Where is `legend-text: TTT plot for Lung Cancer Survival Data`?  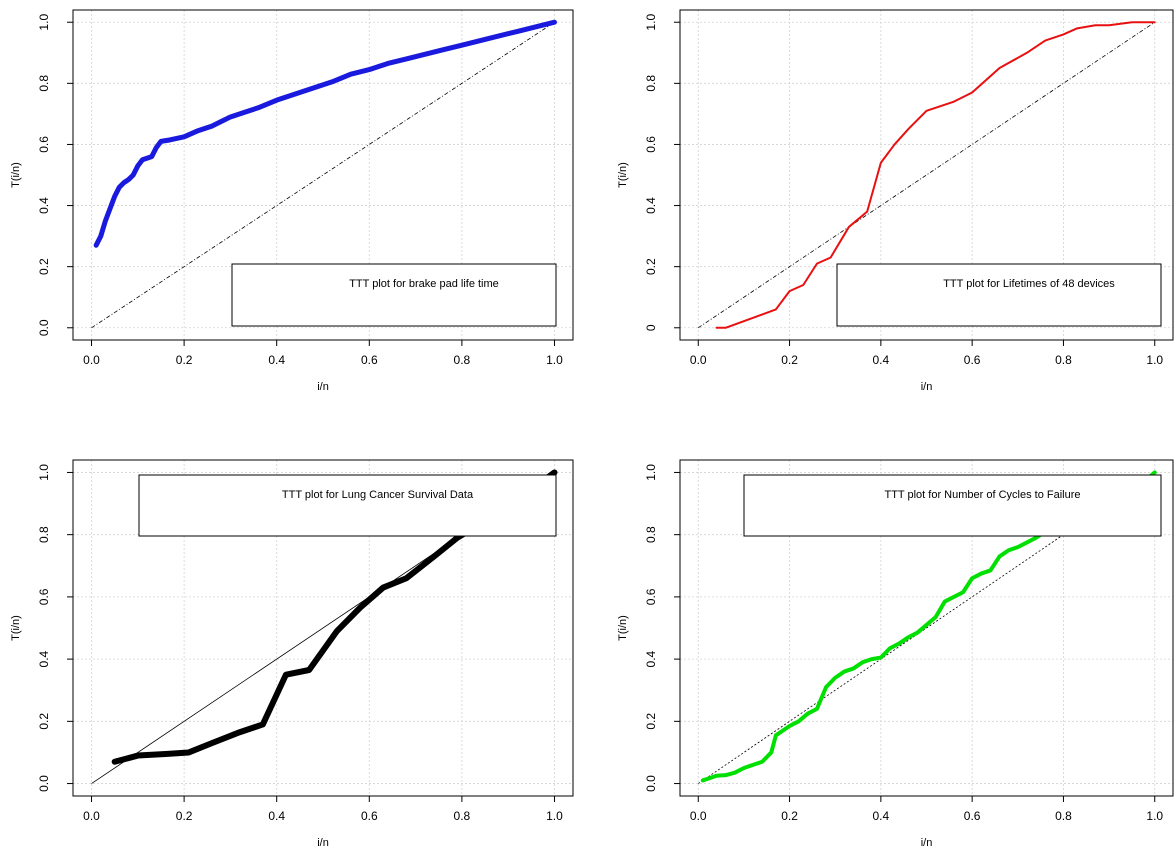 legend-text: TTT plot for Lung Cancer Survival Data is located at coordinates (378, 495).